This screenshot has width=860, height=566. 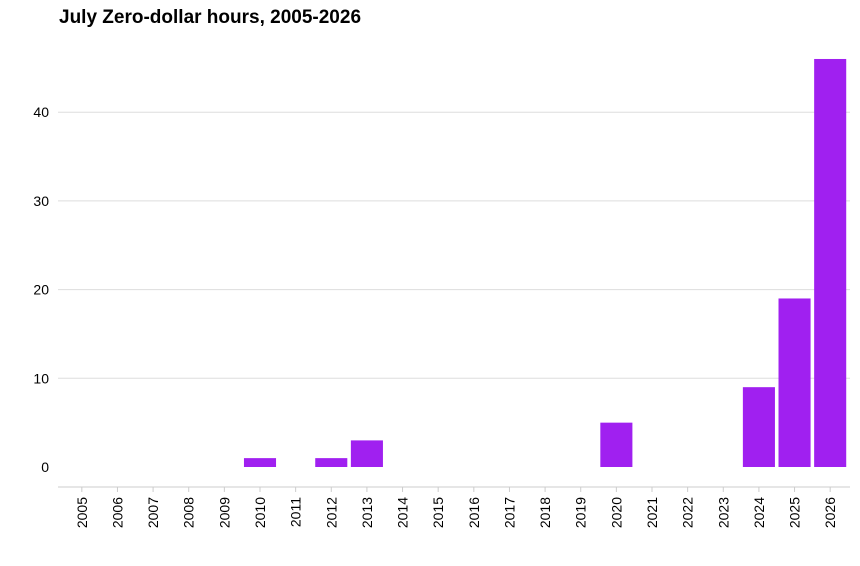 I want to click on x-tick-label: 2008, so click(x=189, y=512).